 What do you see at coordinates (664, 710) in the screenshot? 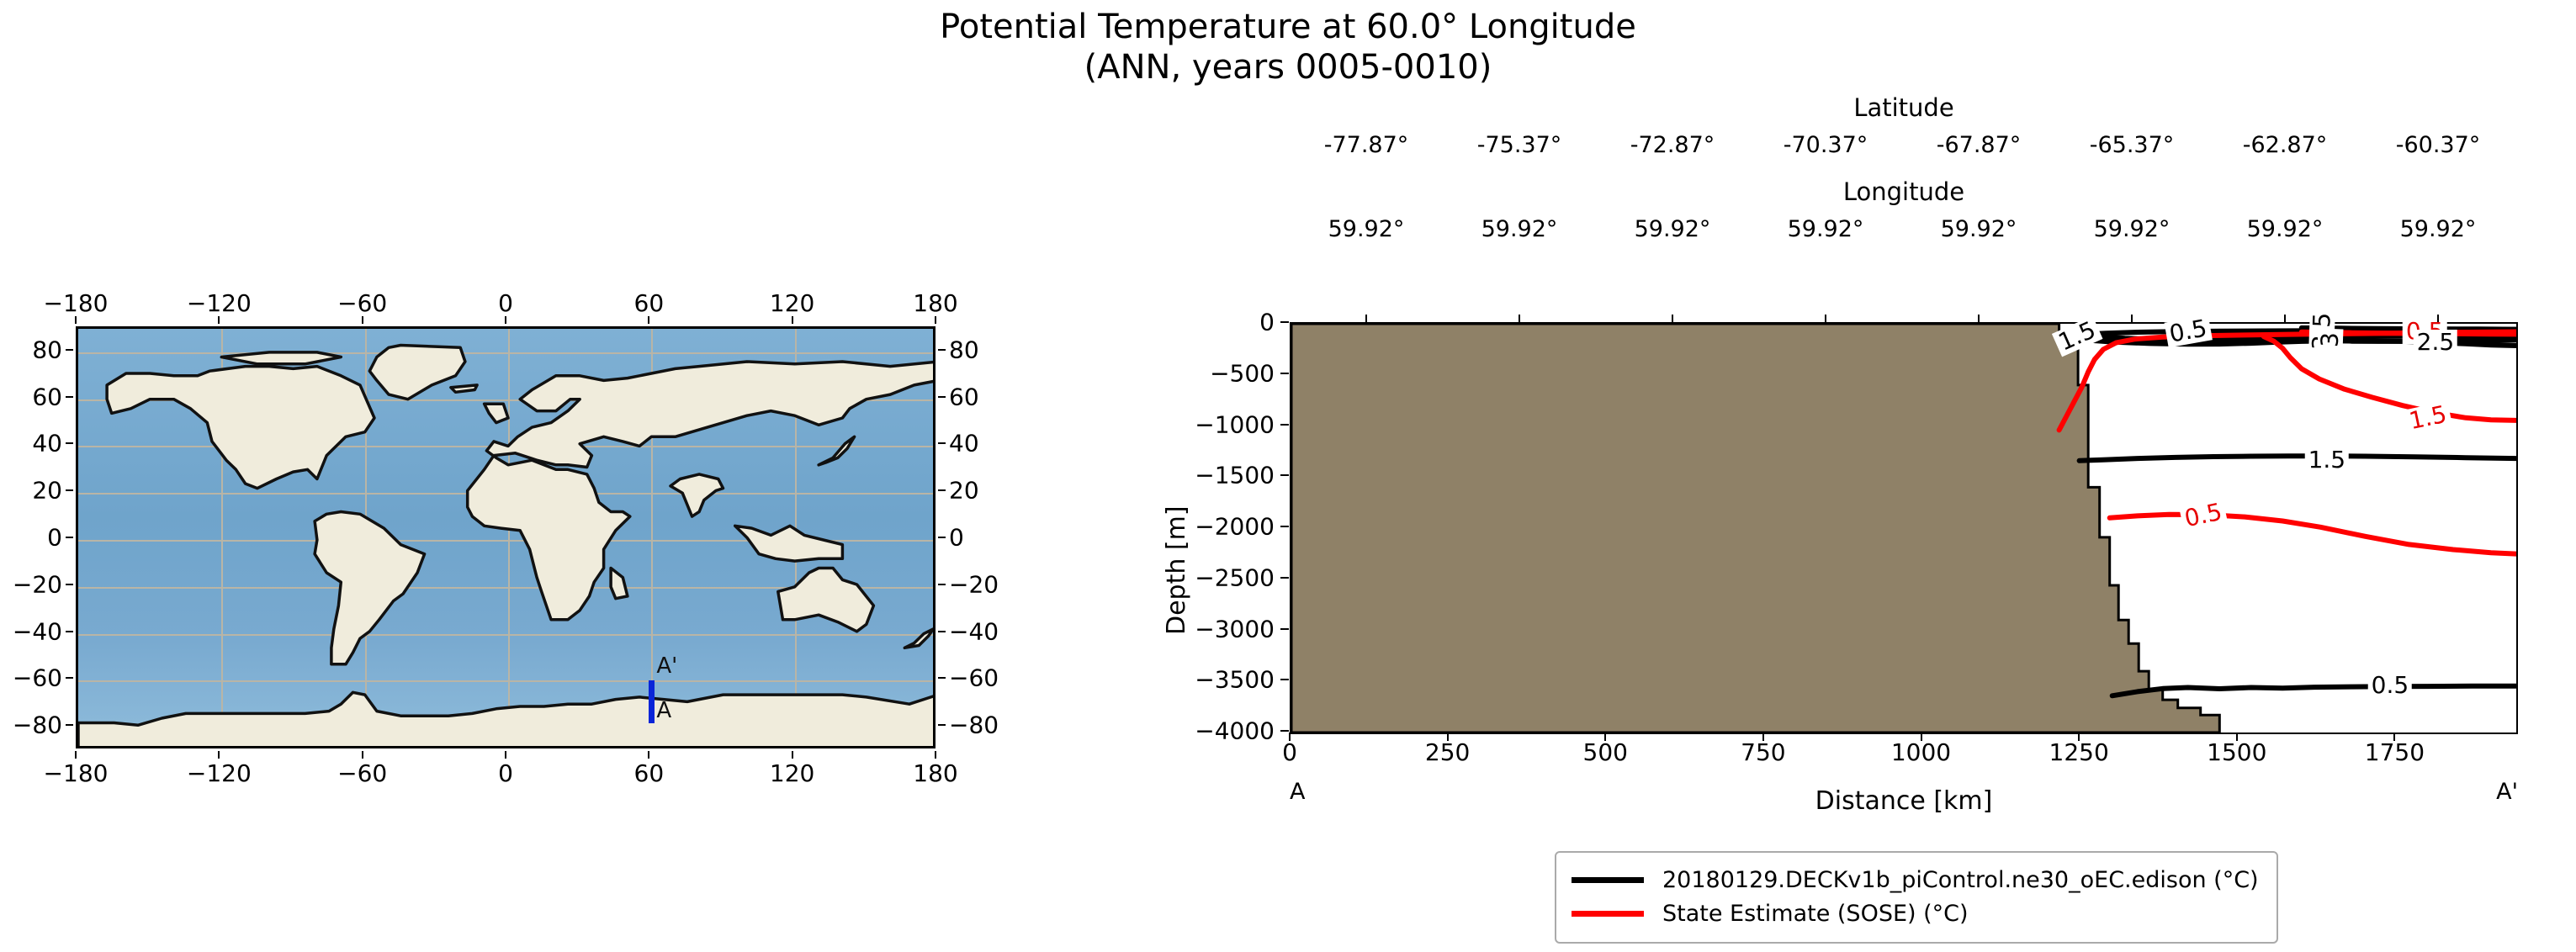
I see `transect-start-label: A` at bounding box center [664, 710].